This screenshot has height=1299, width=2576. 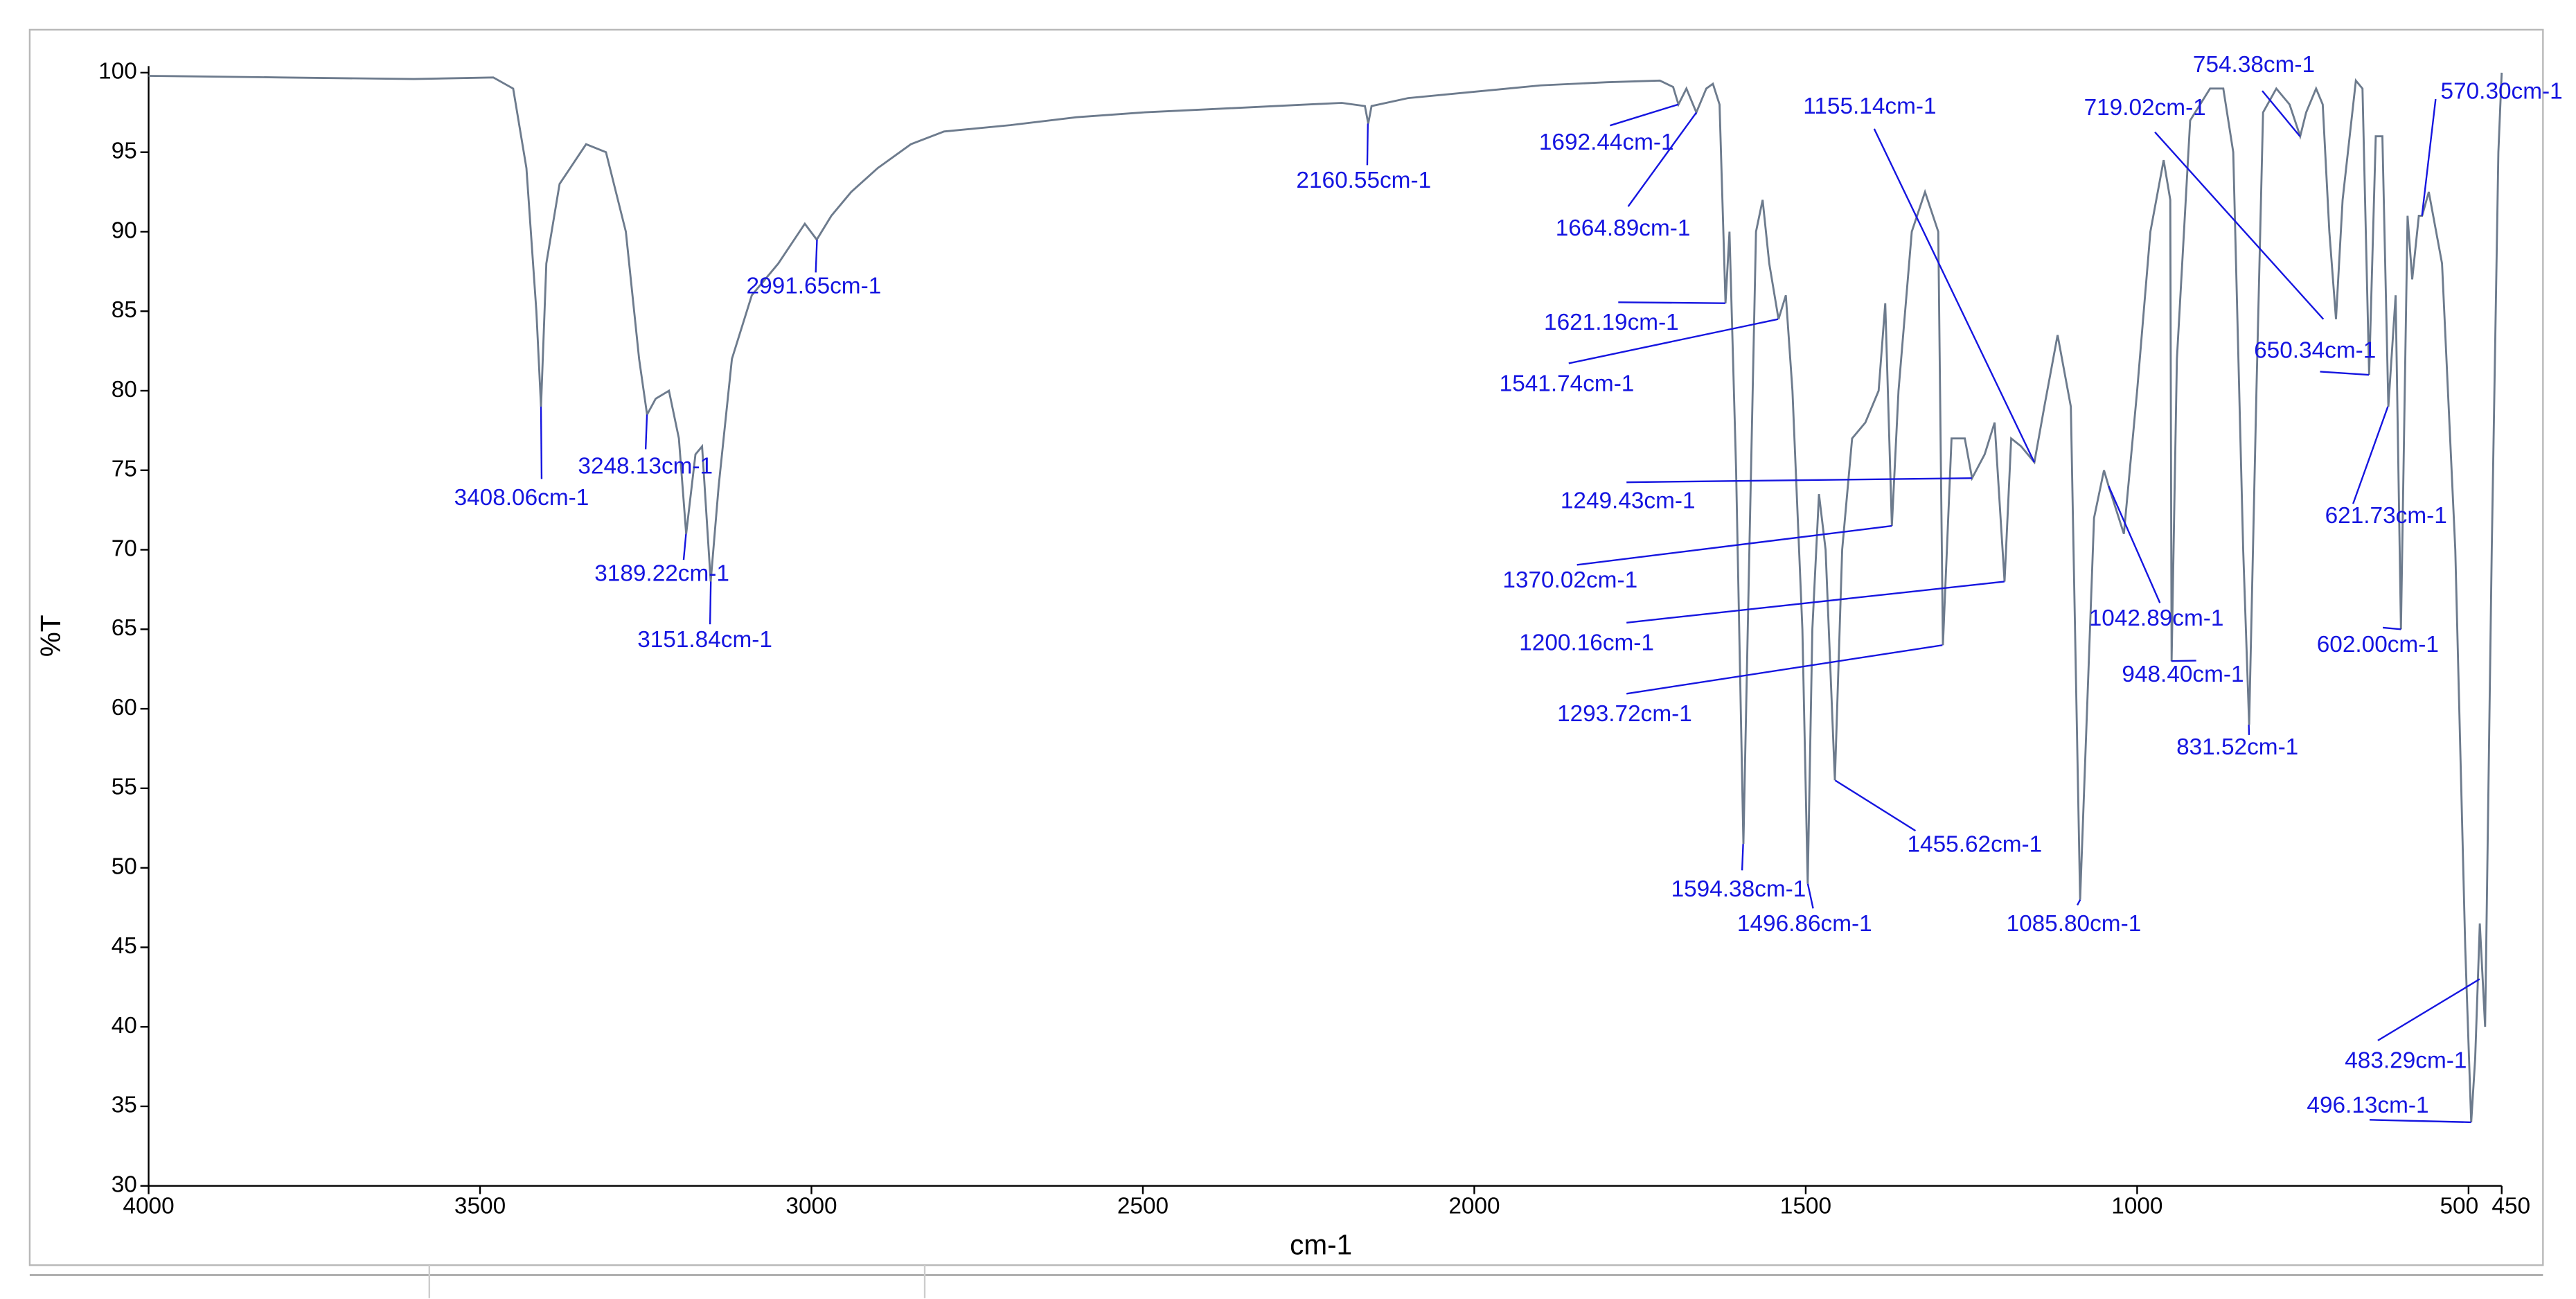 I want to click on peak-label: 3189.22cm-1, so click(x=661, y=573).